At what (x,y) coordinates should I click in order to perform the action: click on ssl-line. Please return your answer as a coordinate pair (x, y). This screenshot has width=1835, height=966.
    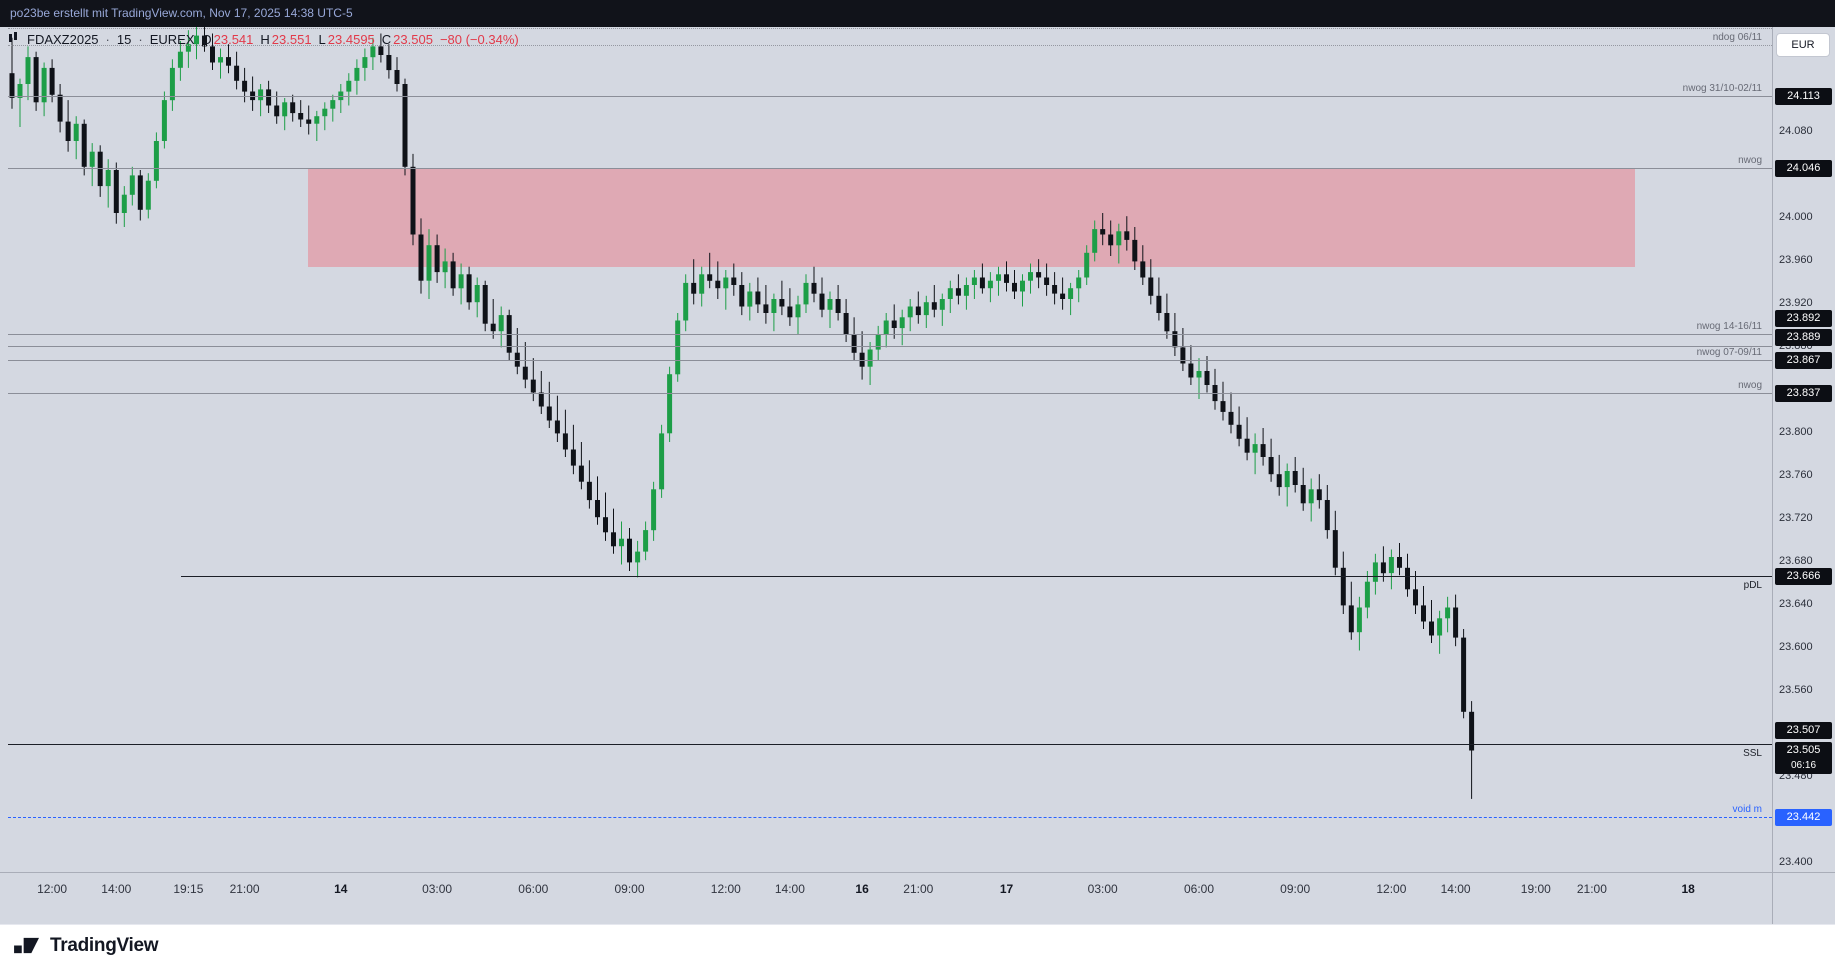
    Looking at the image, I should click on (890, 745).